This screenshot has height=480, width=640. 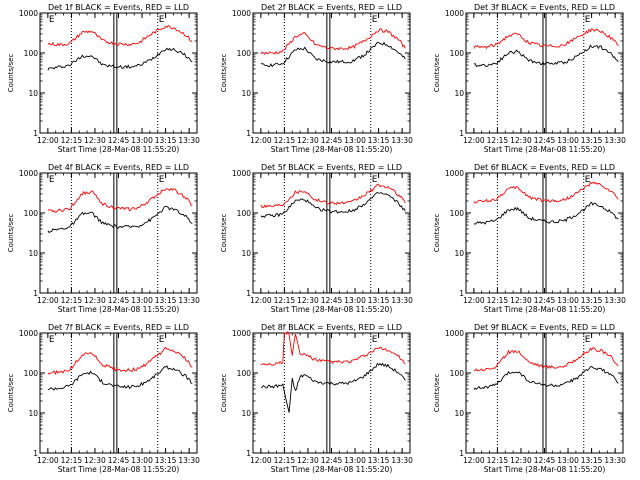 What do you see at coordinates (118, 7) in the screenshot?
I see `panel-title: Det 1f BLACK = Events, RED = LLD` at bounding box center [118, 7].